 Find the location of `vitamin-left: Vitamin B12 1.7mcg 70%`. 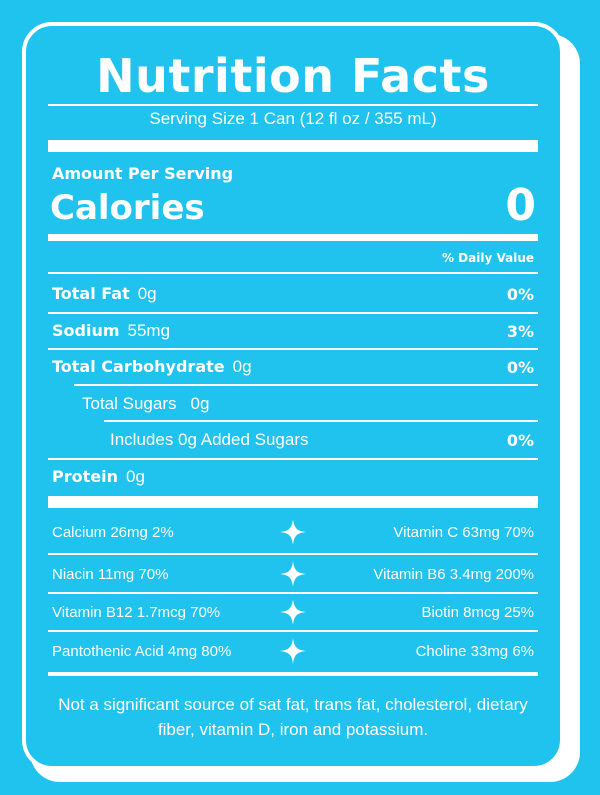

vitamin-left: Vitamin B12 1.7mcg 70% is located at coordinates (136, 612).